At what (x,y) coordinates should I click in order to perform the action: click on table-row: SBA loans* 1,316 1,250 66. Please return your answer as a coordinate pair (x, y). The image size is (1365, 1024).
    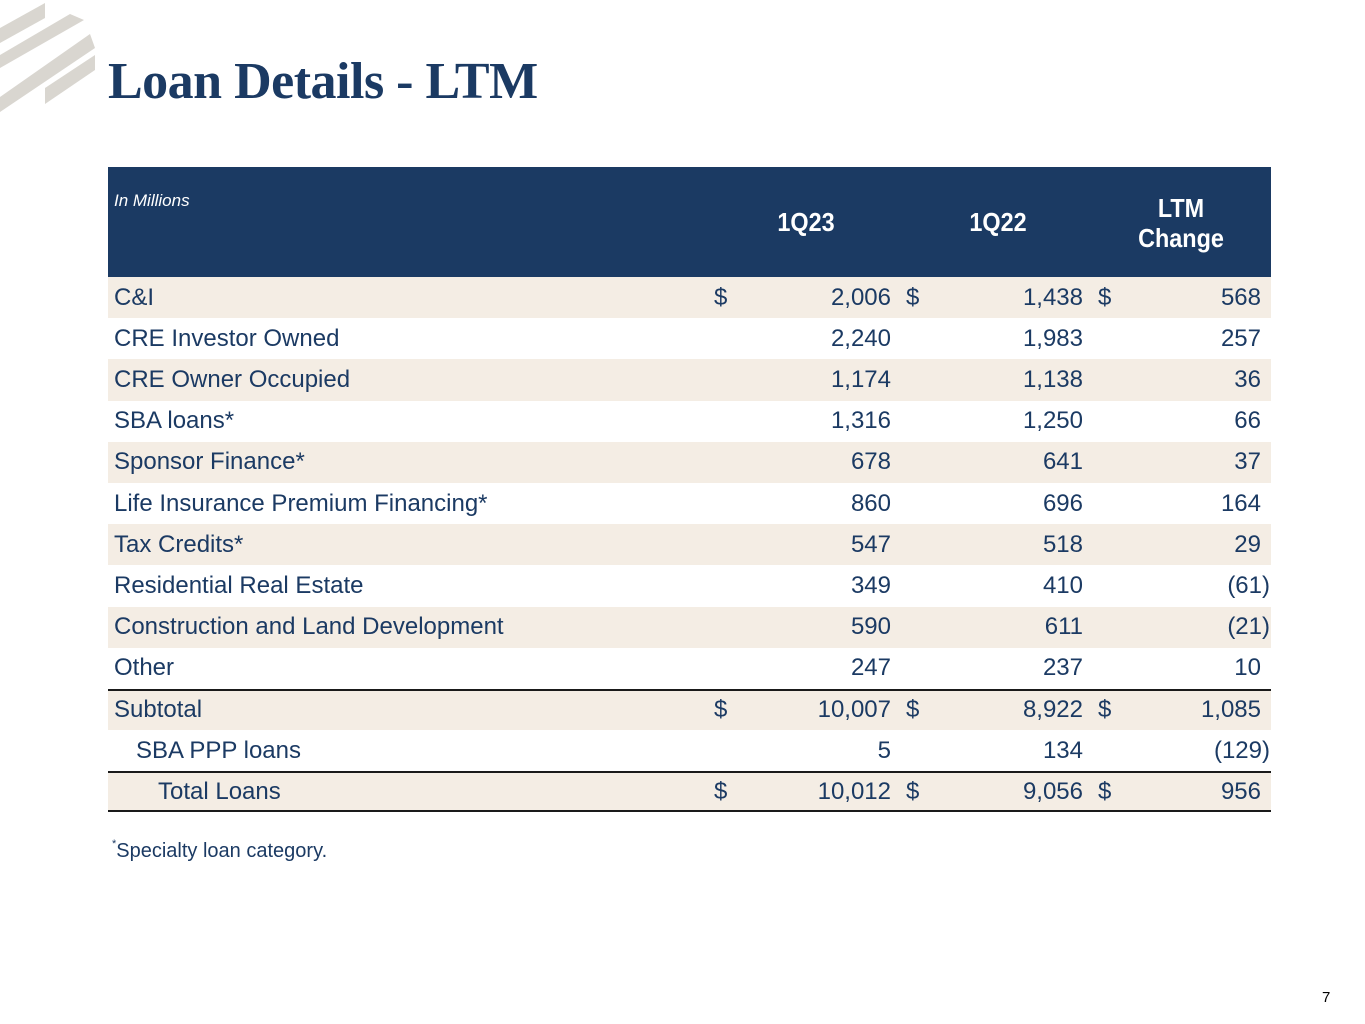
    Looking at the image, I should click on (689, 421).